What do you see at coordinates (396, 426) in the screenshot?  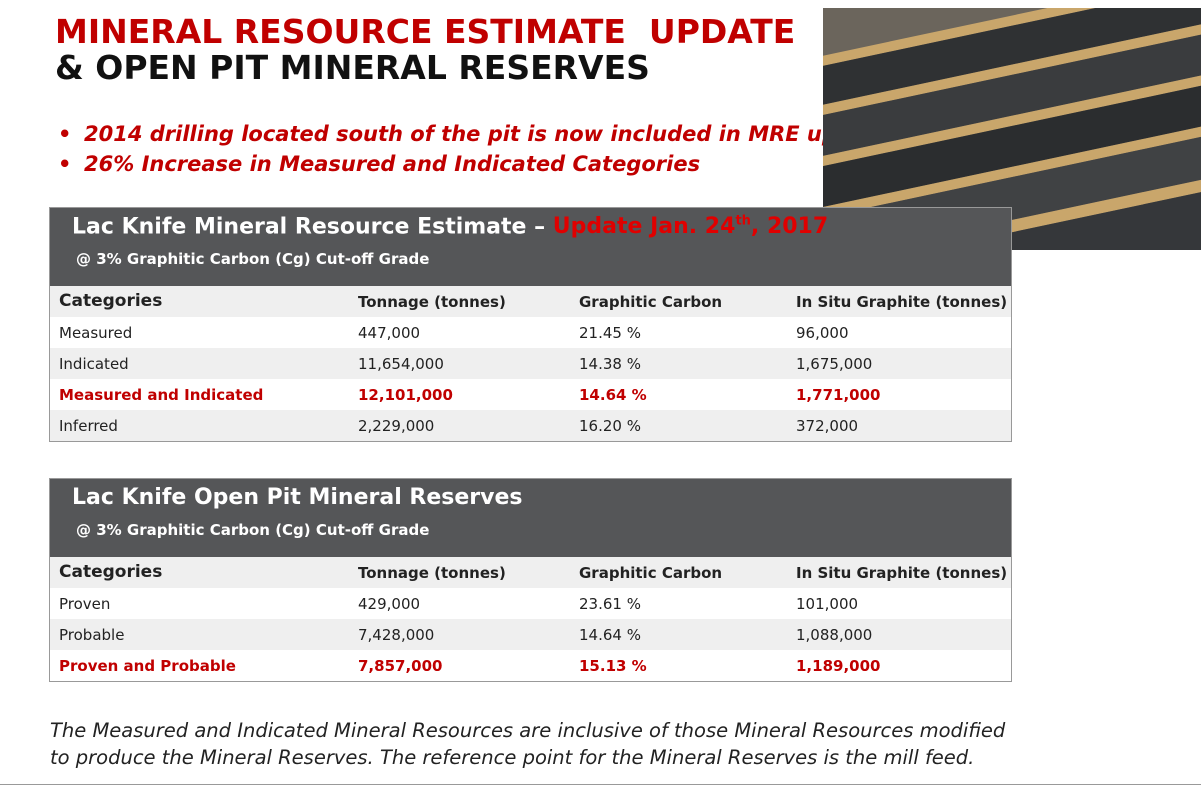 I see `cell: 2,229,000` at bounding box center [396, 426].